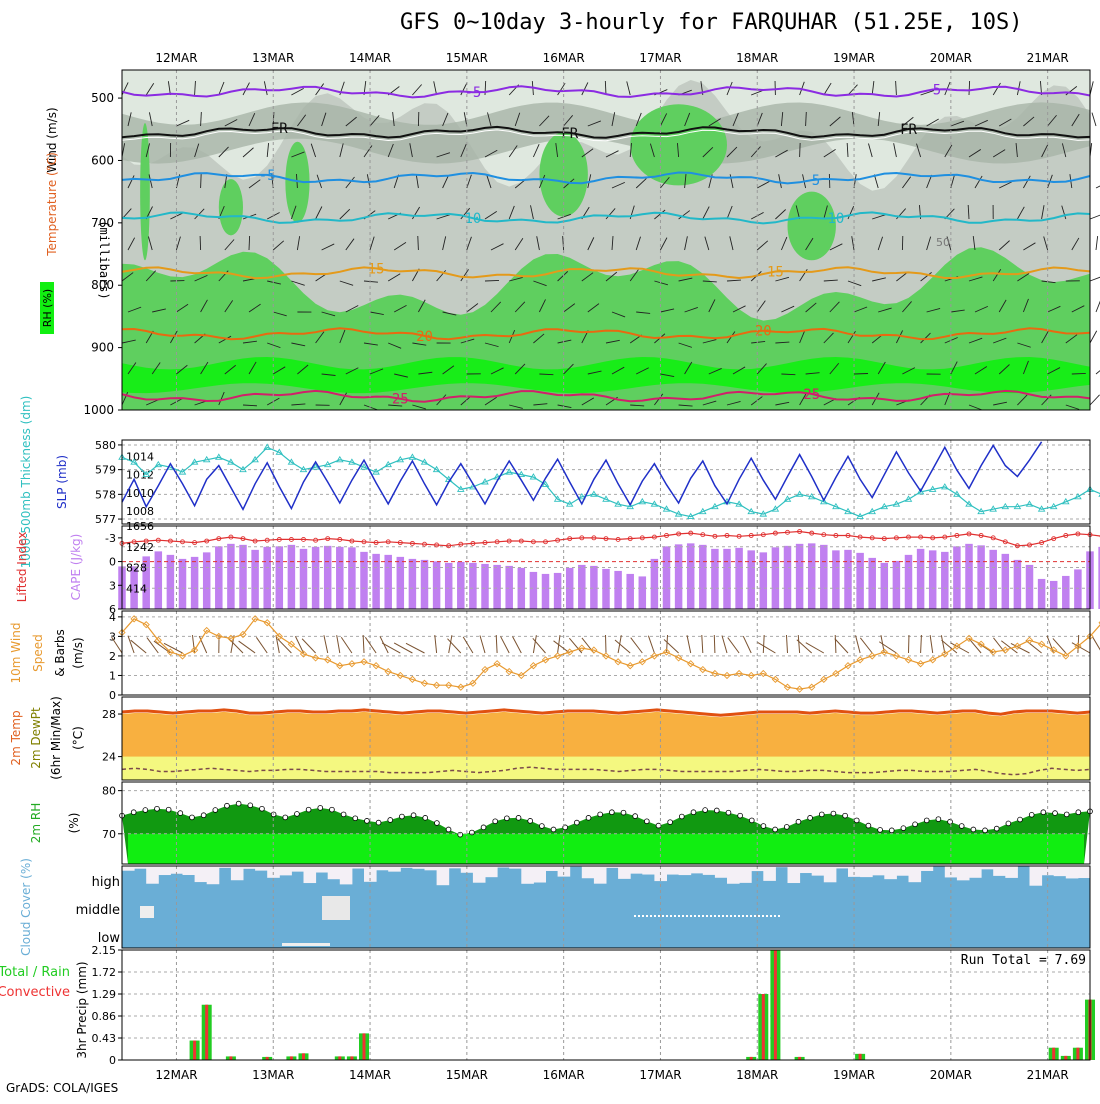 The image size is (1100, 1104). I want to click on wind-units-label: (m/s), so click(78, 652).